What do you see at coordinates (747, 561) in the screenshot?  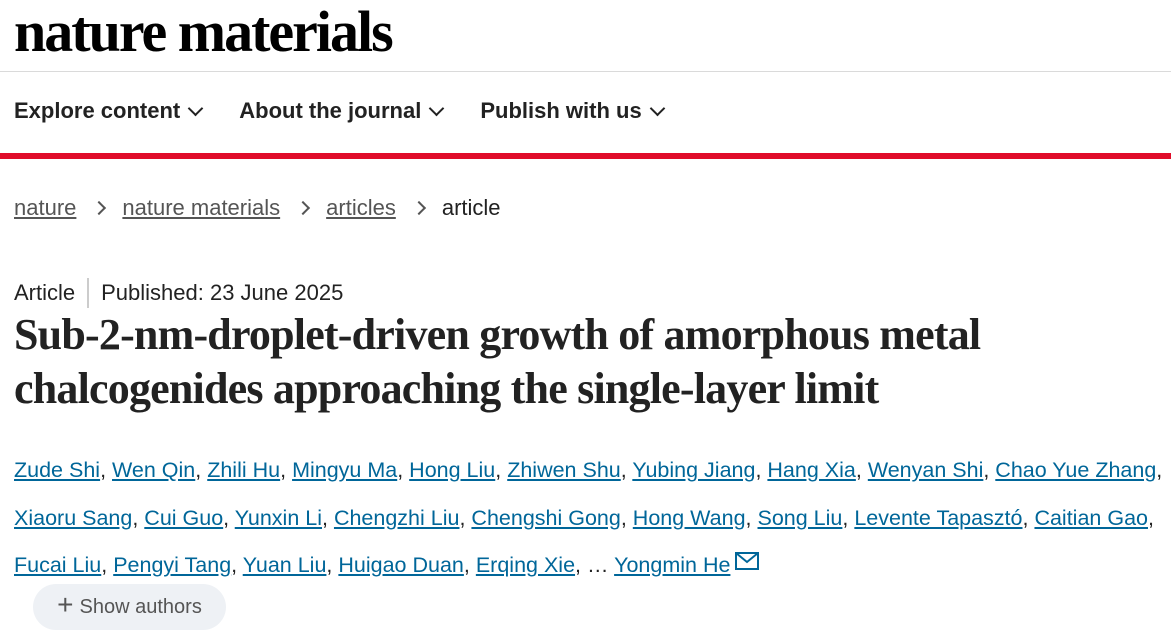 I see `mail-icon` at bounding box center [747, 561].